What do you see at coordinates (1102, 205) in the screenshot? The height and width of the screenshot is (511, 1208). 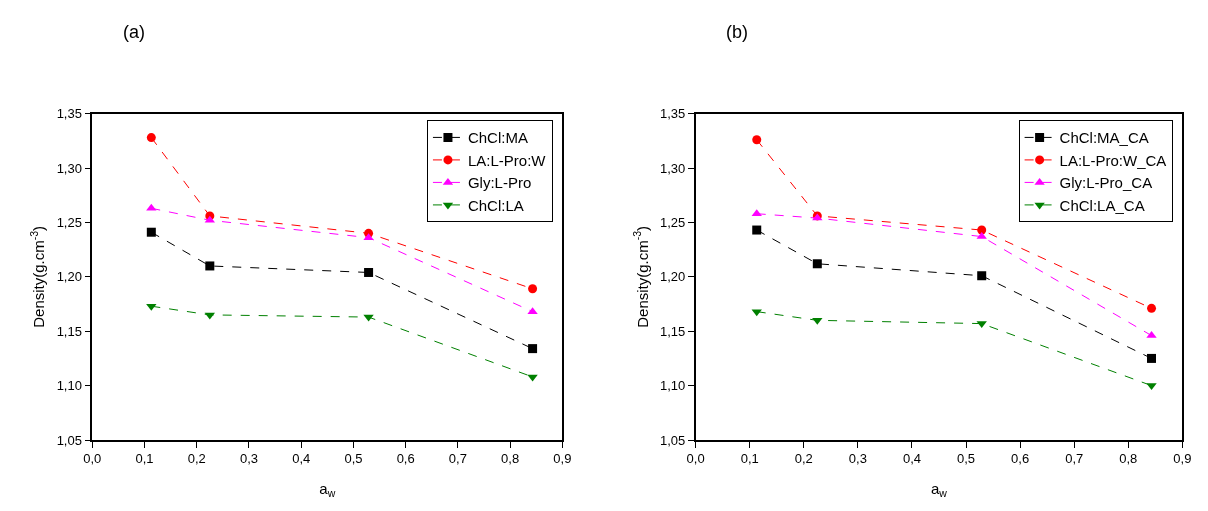 I see `legend-label: ChCl:LA_CA` at bounding box center [1102, 205].